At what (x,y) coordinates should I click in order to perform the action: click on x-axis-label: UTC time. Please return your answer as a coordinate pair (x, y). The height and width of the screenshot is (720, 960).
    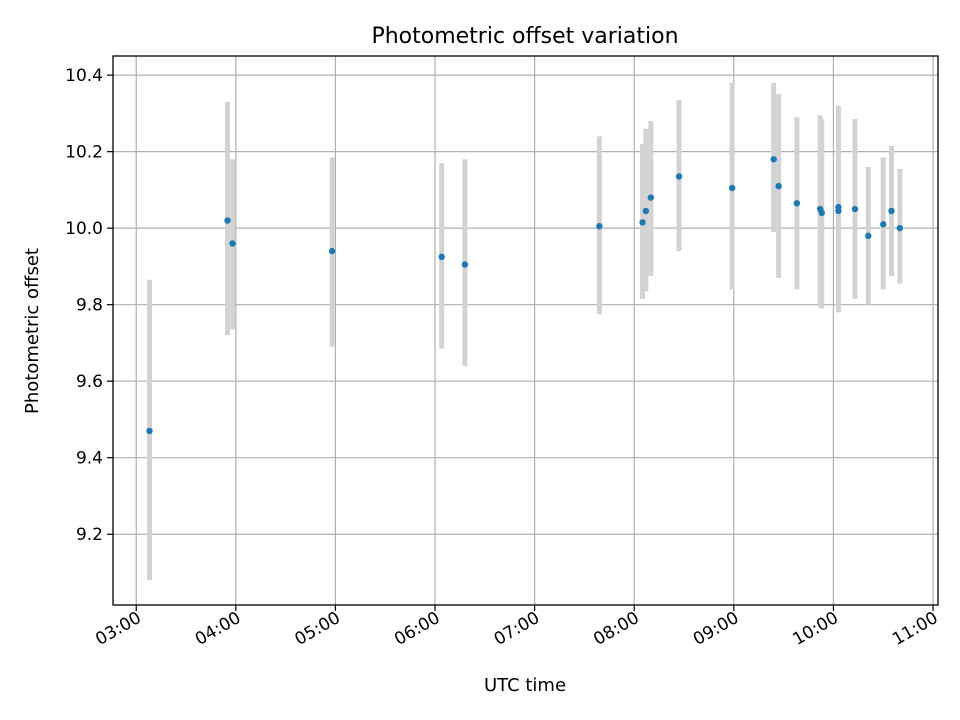
    Looking at the image, I should click on (525, 685).